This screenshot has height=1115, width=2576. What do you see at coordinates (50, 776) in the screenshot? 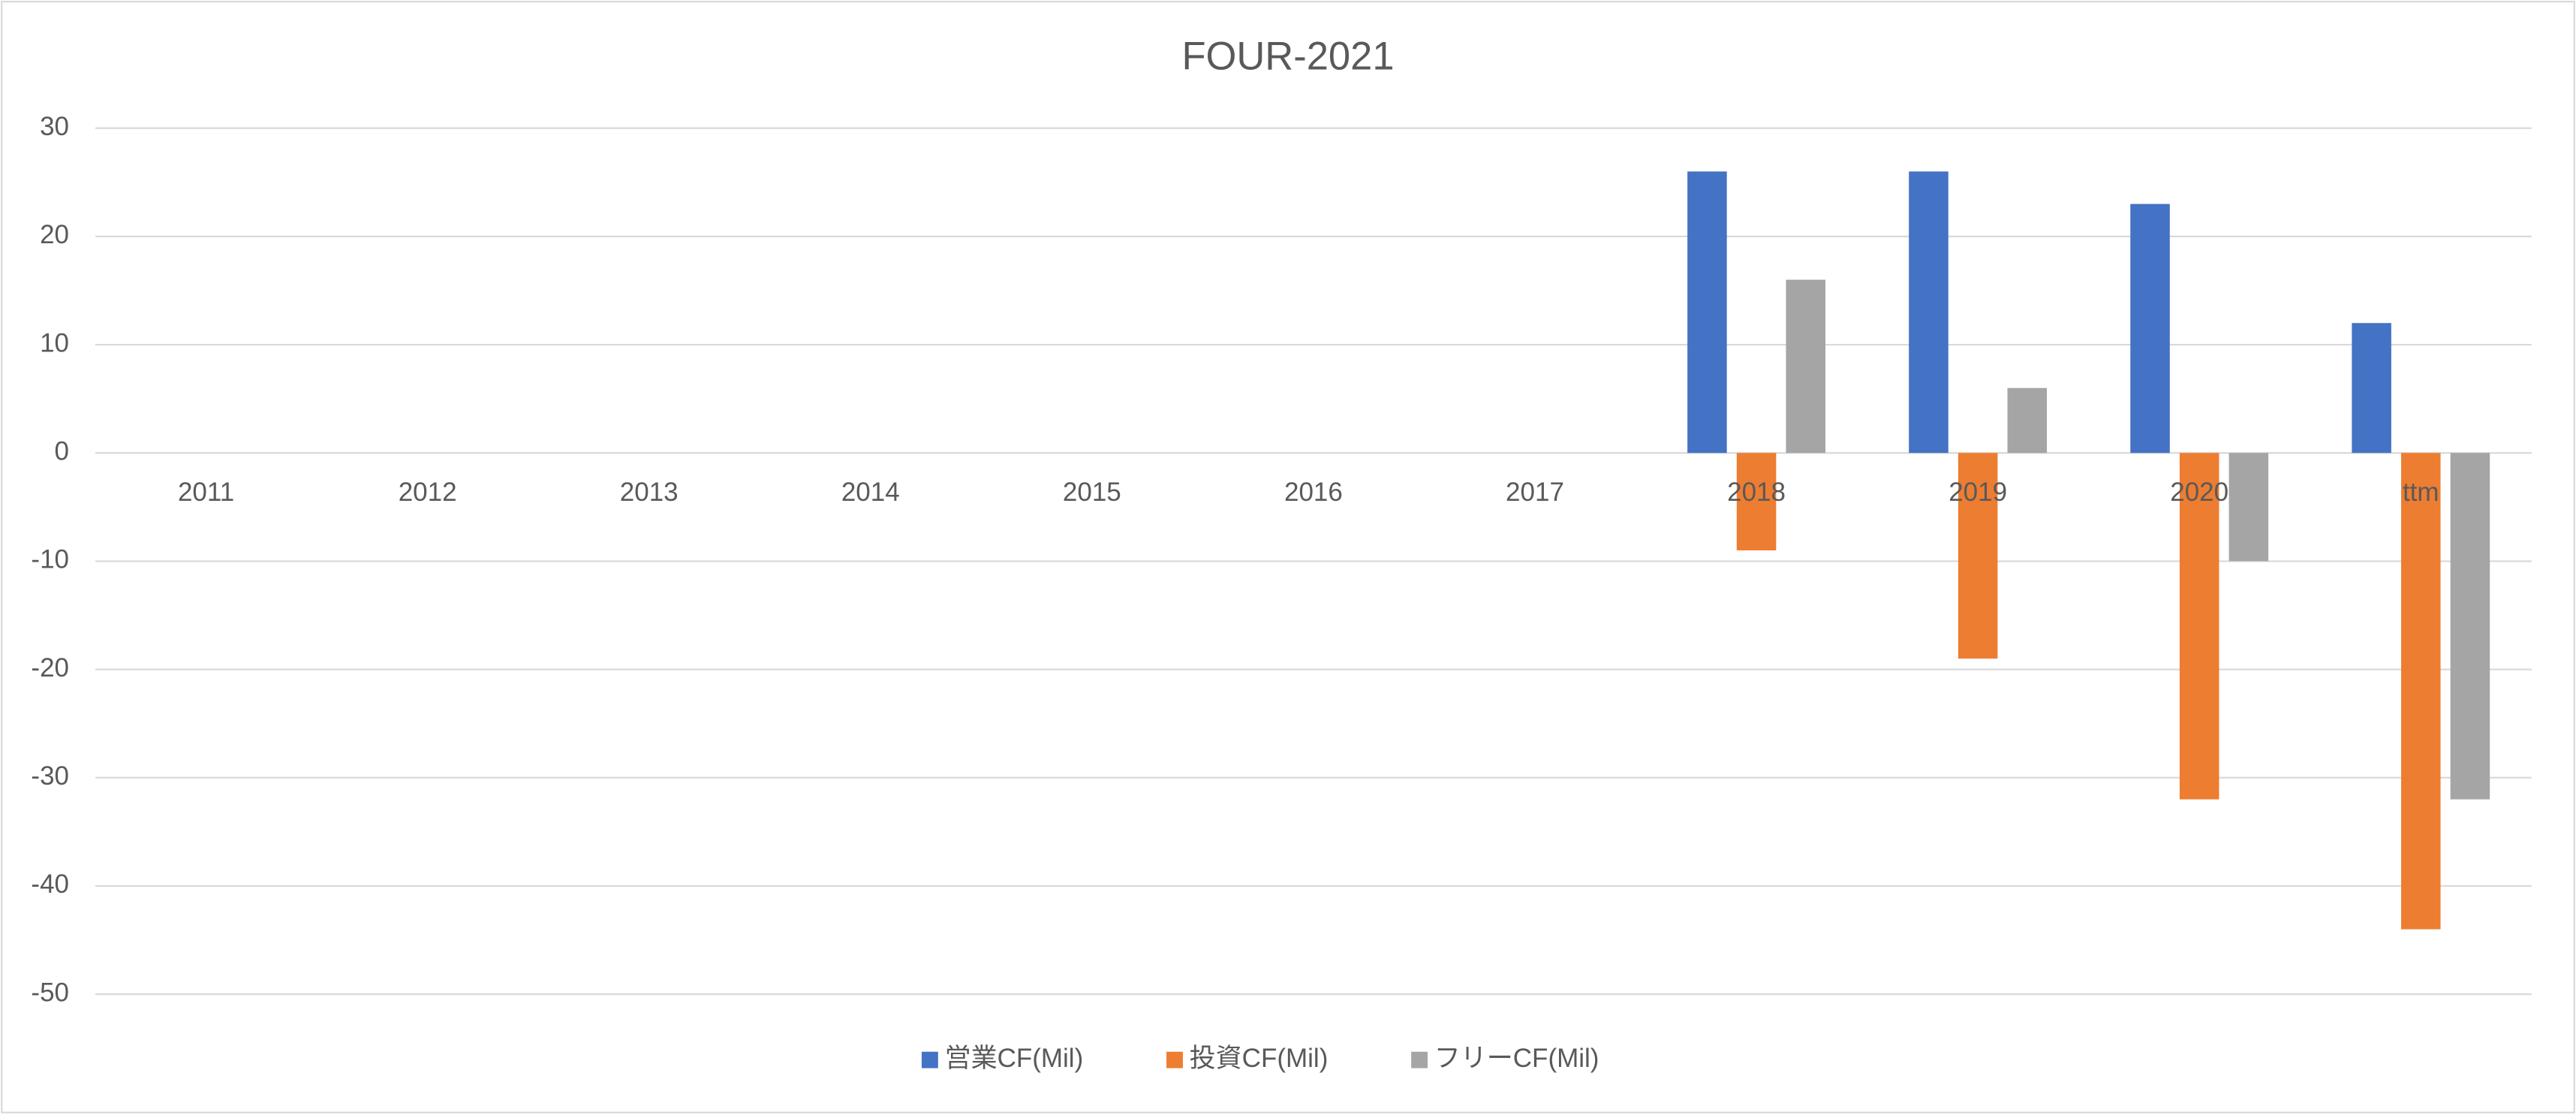
I see `y-tick-label: -30` at bounding box center [50, 776].